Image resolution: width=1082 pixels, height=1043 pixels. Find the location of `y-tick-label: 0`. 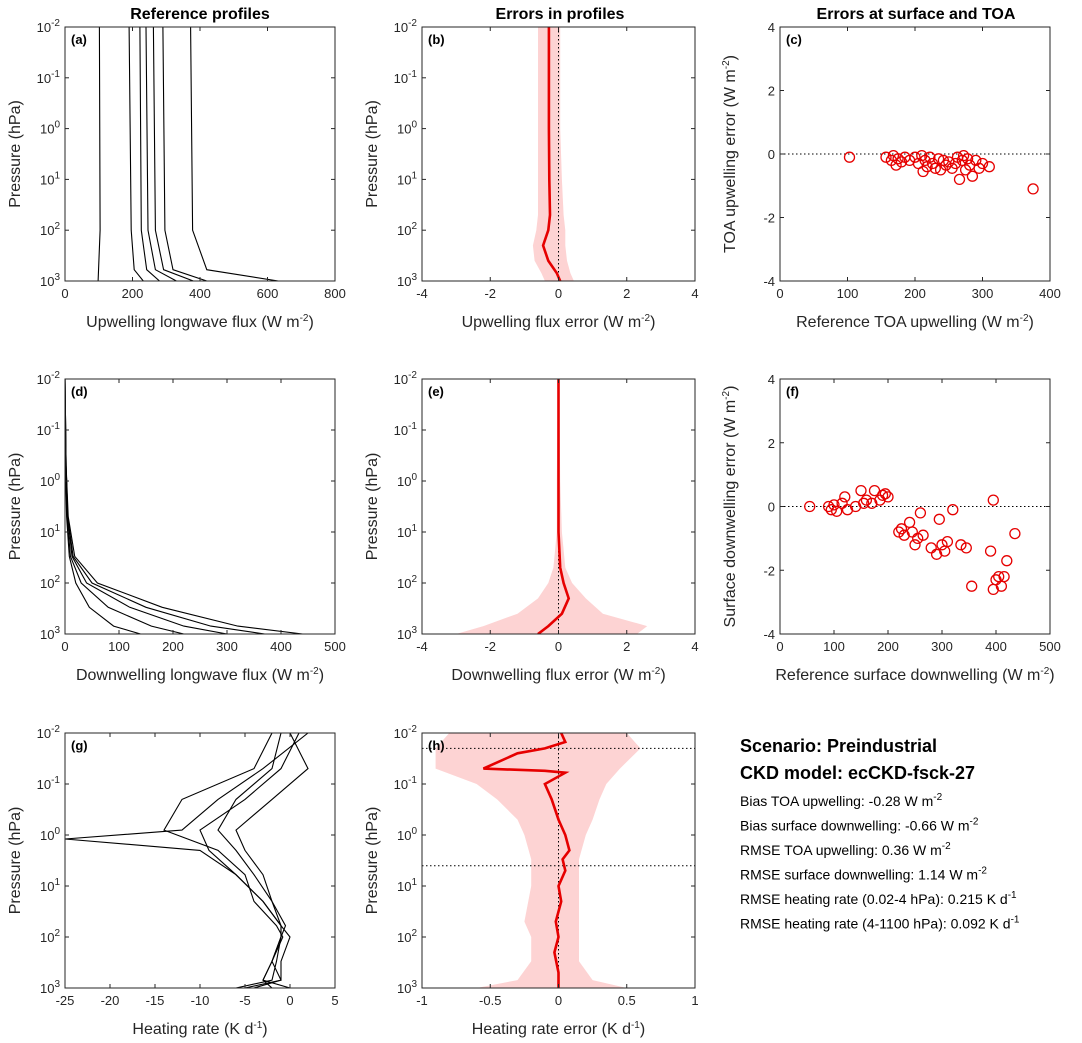

y-tick-label: 0 is located at coordinates (771, 154).